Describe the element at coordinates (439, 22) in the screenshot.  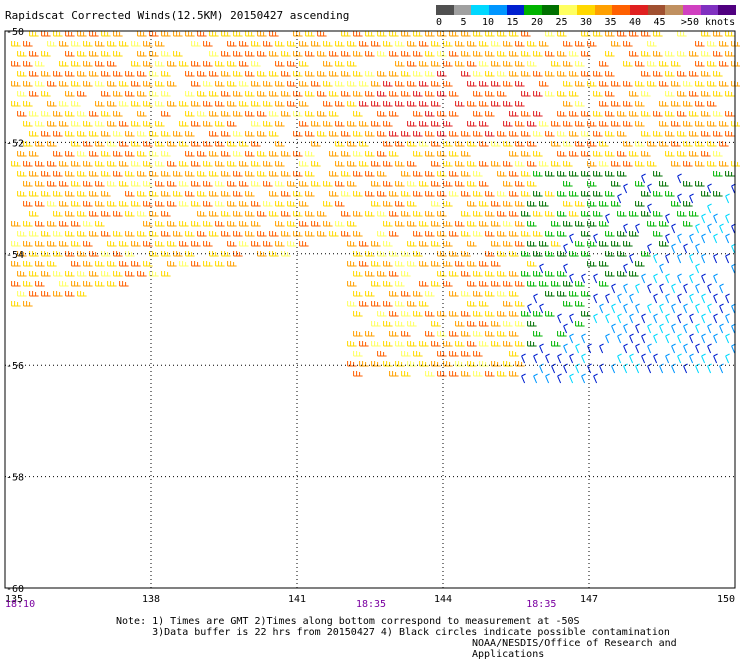
I see `legend-label: 0` at that location.